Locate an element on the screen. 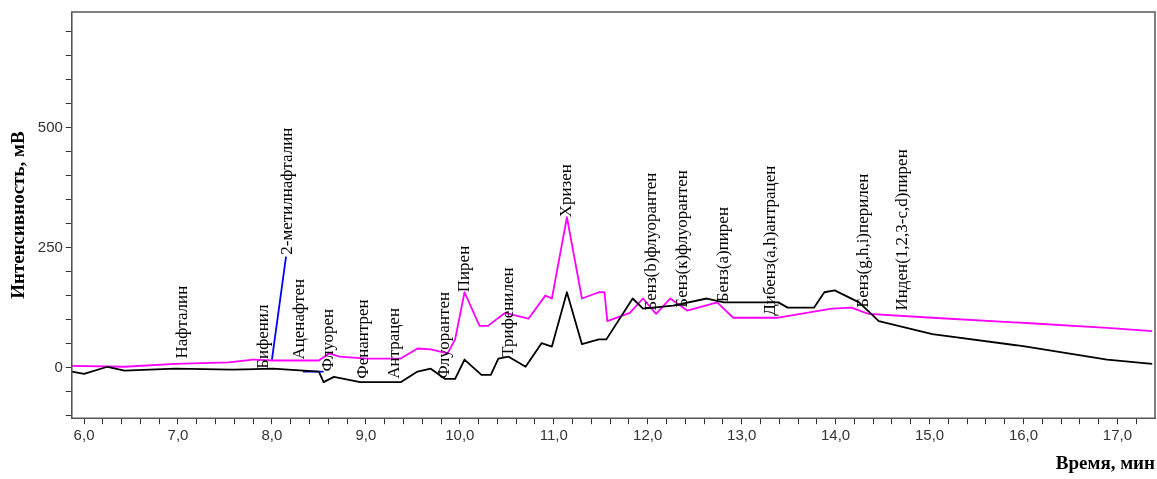 The width and height of the screenshot is (1157, 479). annotation: Бифенил is located at coordinates (262, 336).